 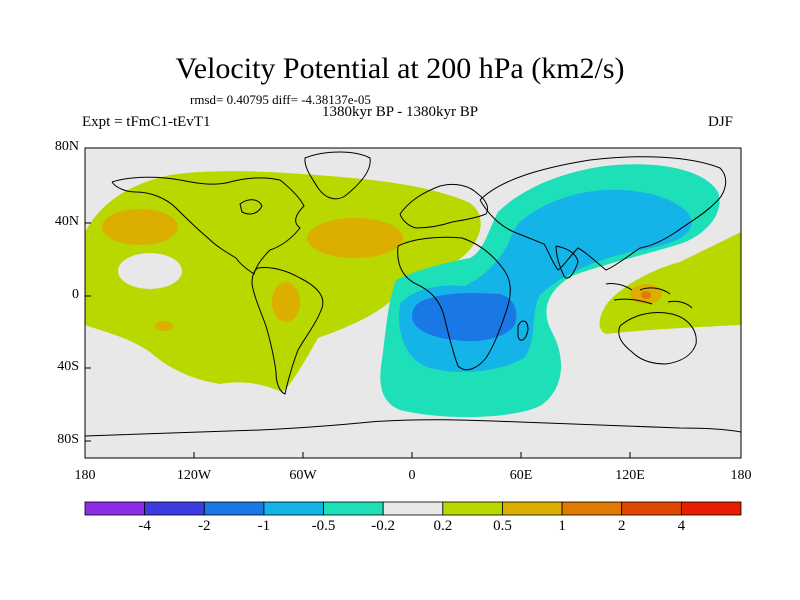 I want to click on colorbar-level-label: -4, so click(x=144, y=526).